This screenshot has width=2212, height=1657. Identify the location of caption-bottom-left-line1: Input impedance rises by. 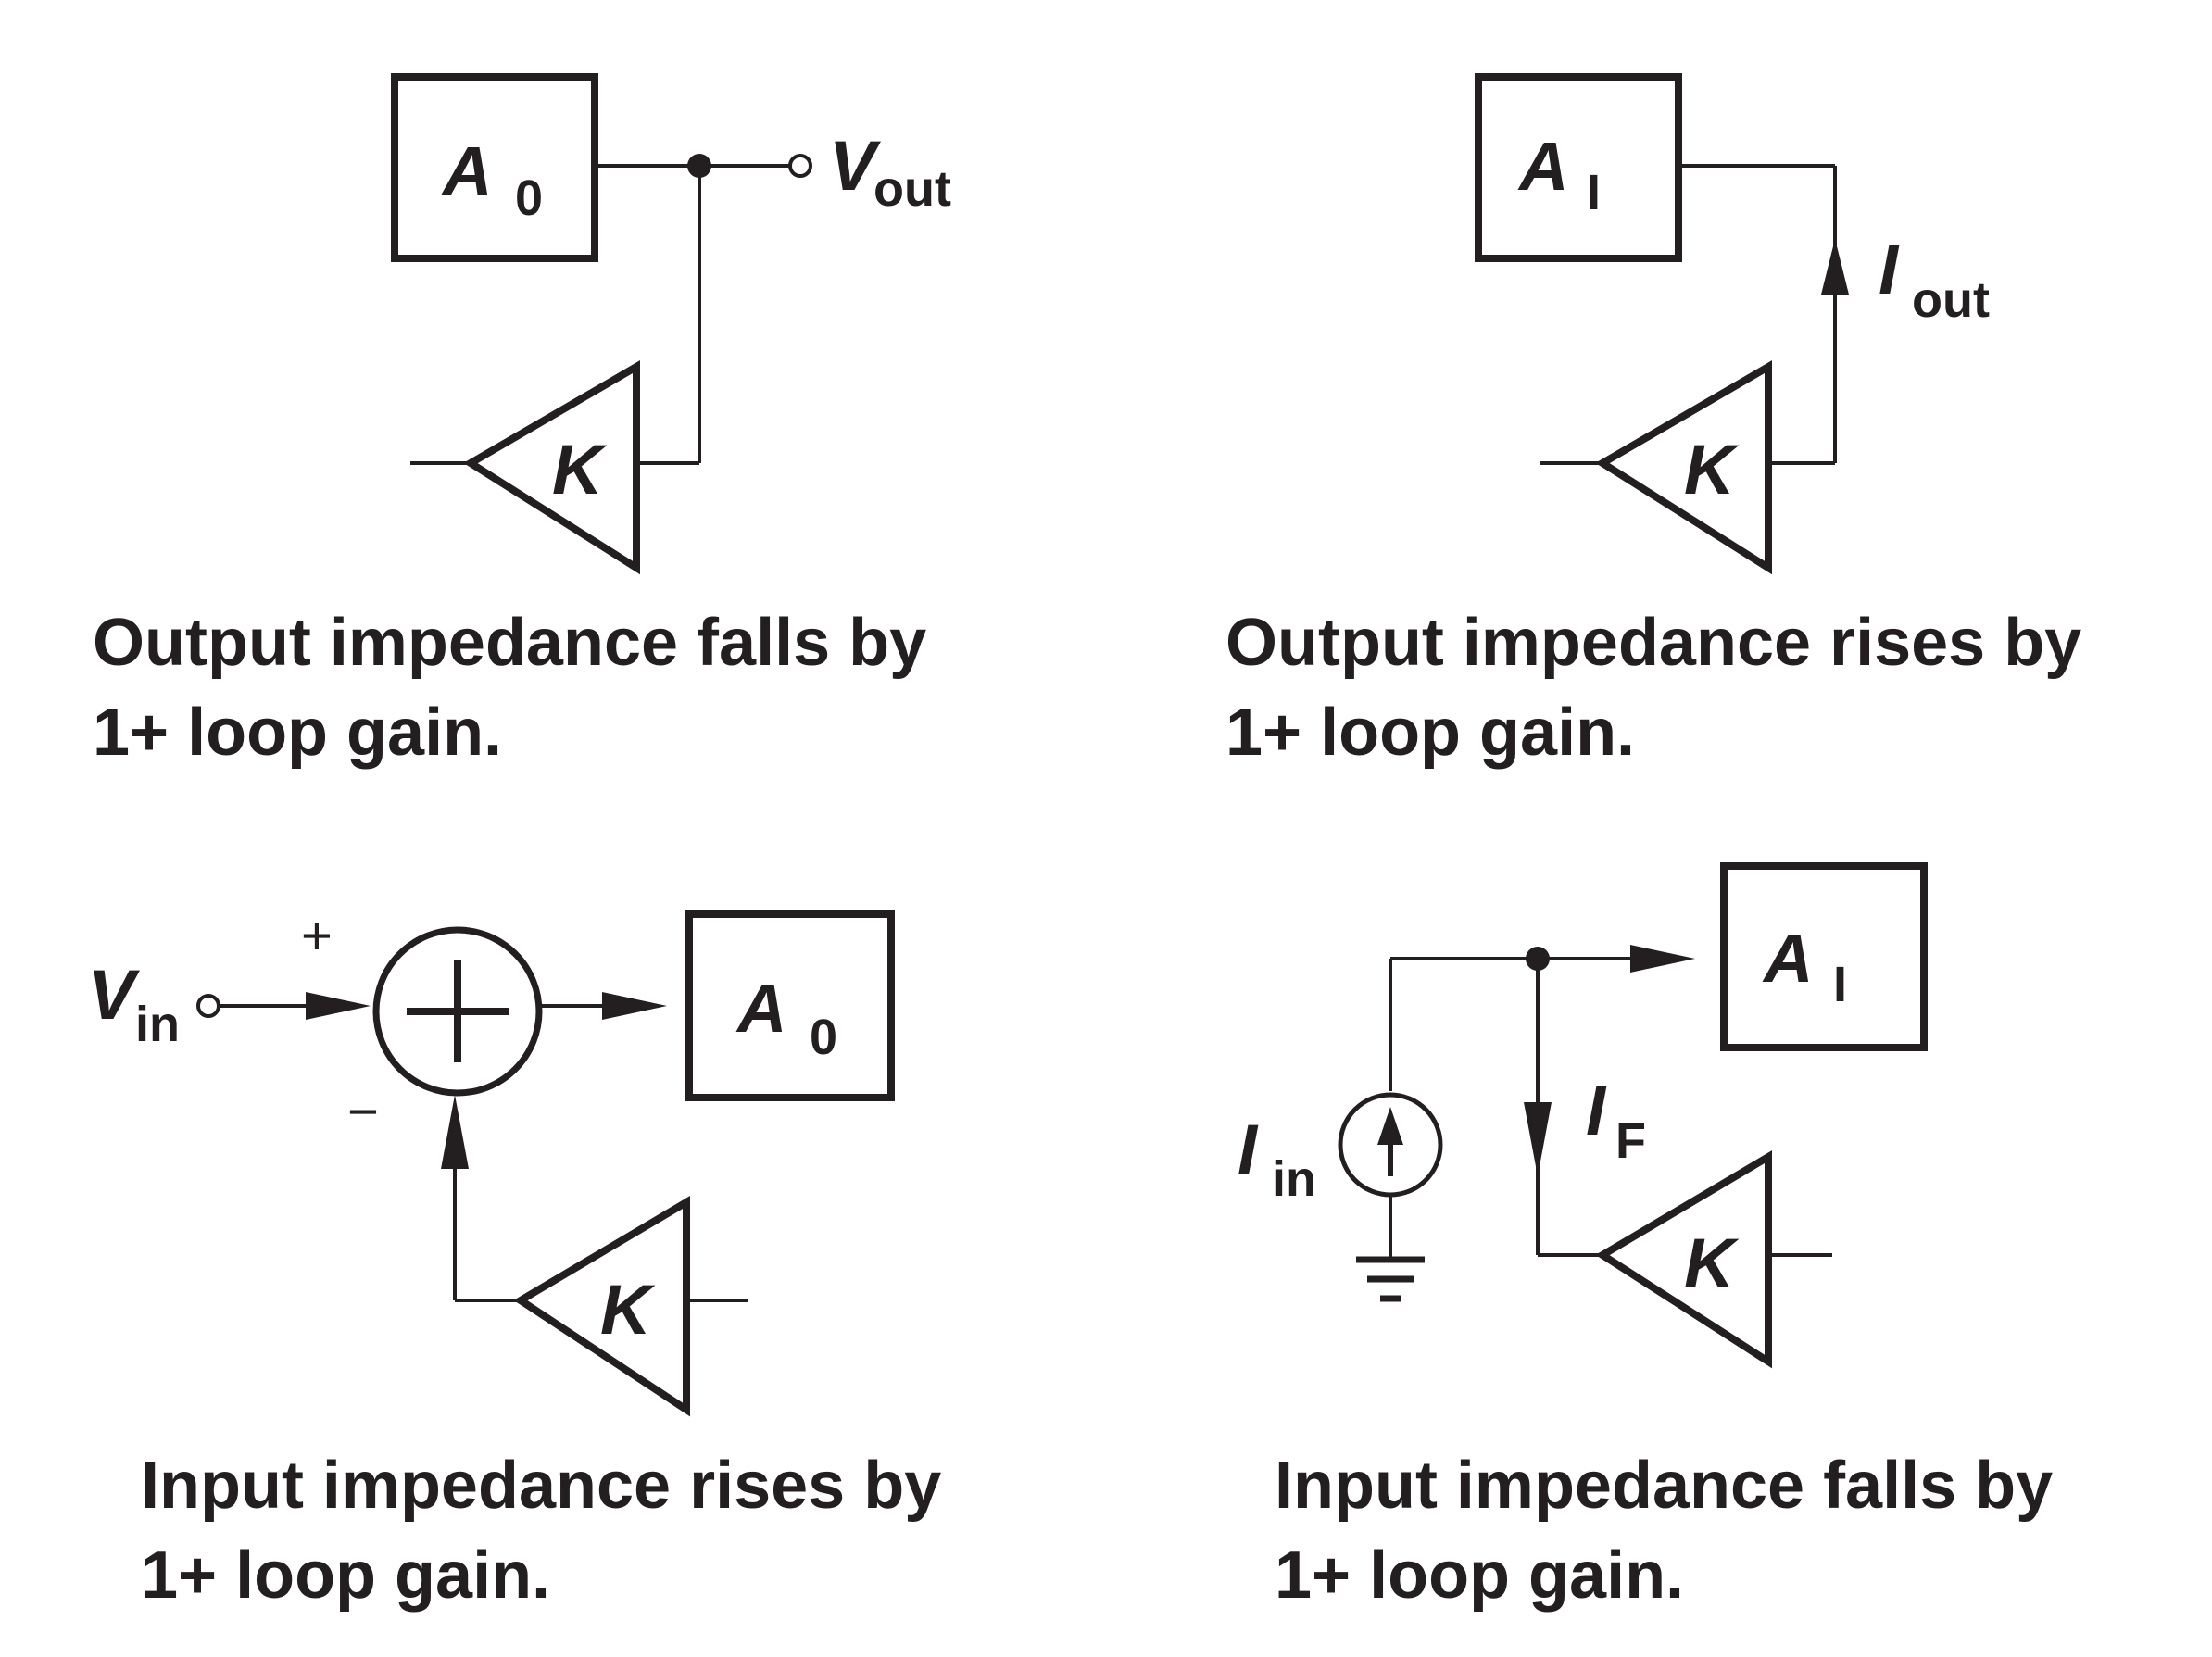
(541, 1486).